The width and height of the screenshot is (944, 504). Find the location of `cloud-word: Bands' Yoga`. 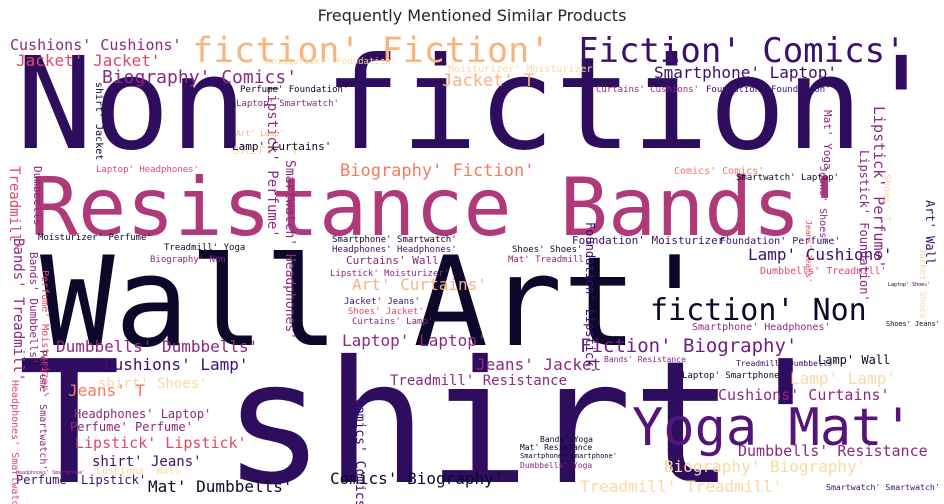

cloud-word: Bands' Yoga is located at coordinates (566, 439).